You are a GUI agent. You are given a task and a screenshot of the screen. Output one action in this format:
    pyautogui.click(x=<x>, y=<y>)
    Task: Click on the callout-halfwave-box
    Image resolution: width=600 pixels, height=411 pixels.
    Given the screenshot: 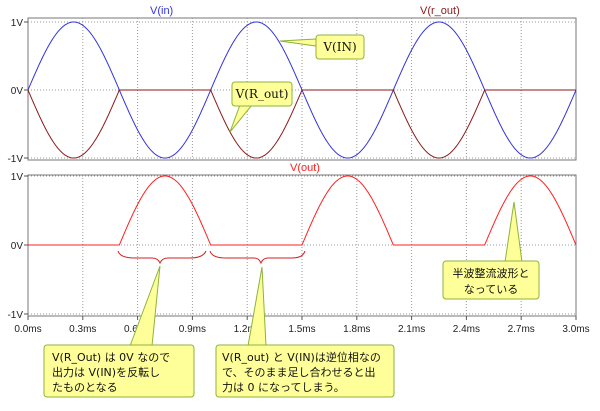 What is the action you would take?
    pyautogui.click(x=491, y=280)
    